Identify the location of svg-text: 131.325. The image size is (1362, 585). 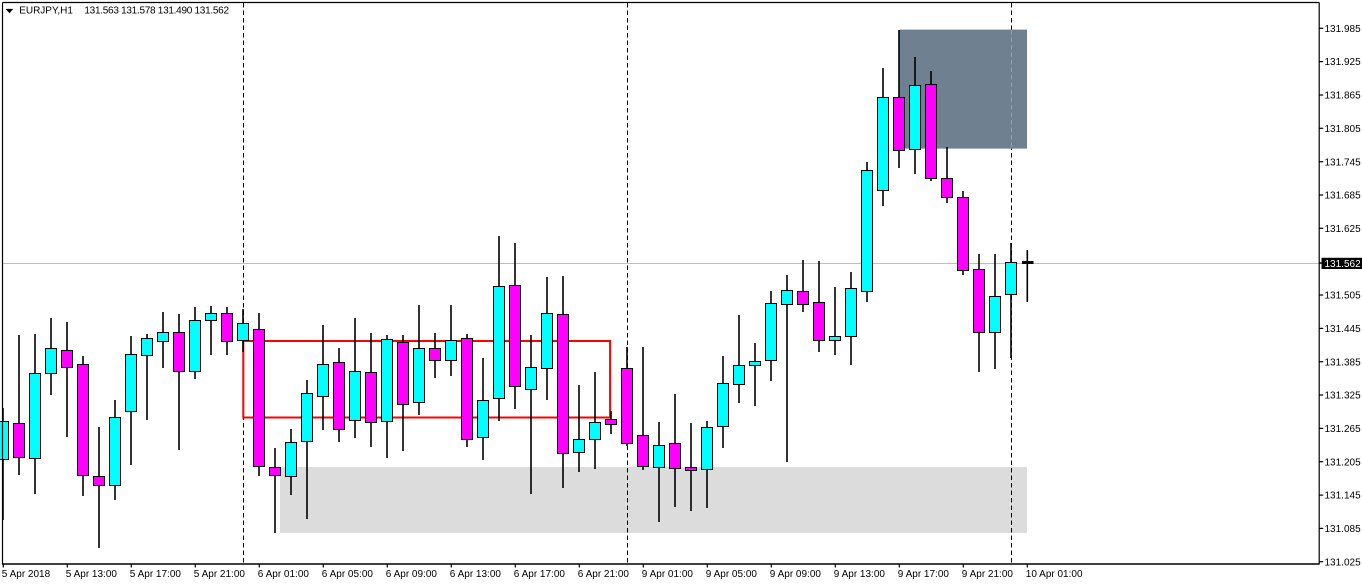
(1343, 396).